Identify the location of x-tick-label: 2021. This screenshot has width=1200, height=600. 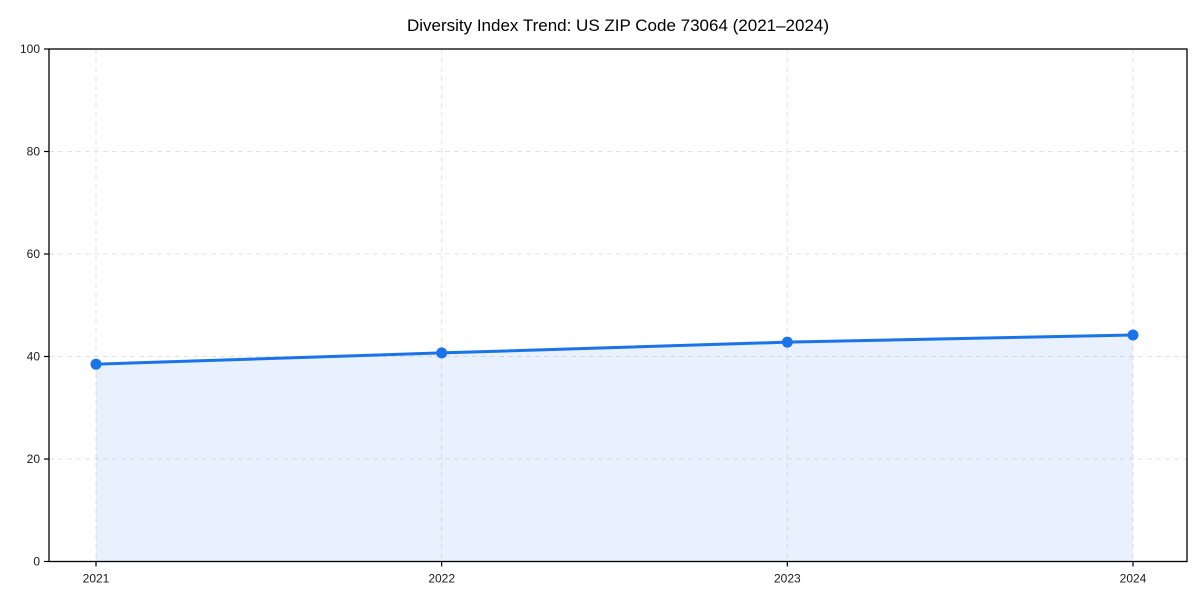
(96, 579).